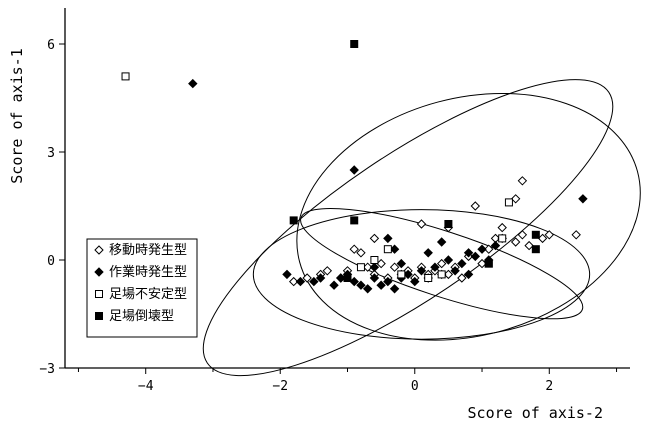 Image resolution: width=647 pixels, height=431 pixels. What do you see at coordinates (51, 45) in the screenshot?
I see `y-tick-label: 6` at bounding box center [51, 45].